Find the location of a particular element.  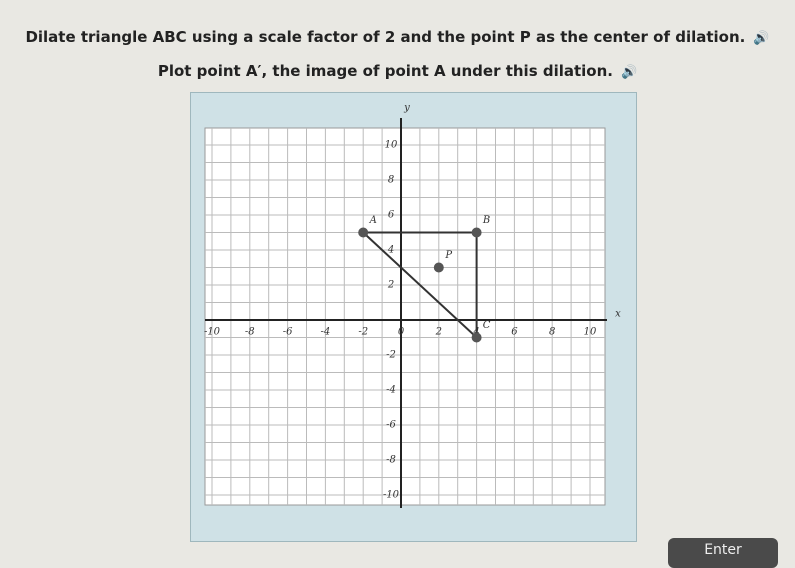

x-tick-label: 2 is located at coordinates (438, 332).